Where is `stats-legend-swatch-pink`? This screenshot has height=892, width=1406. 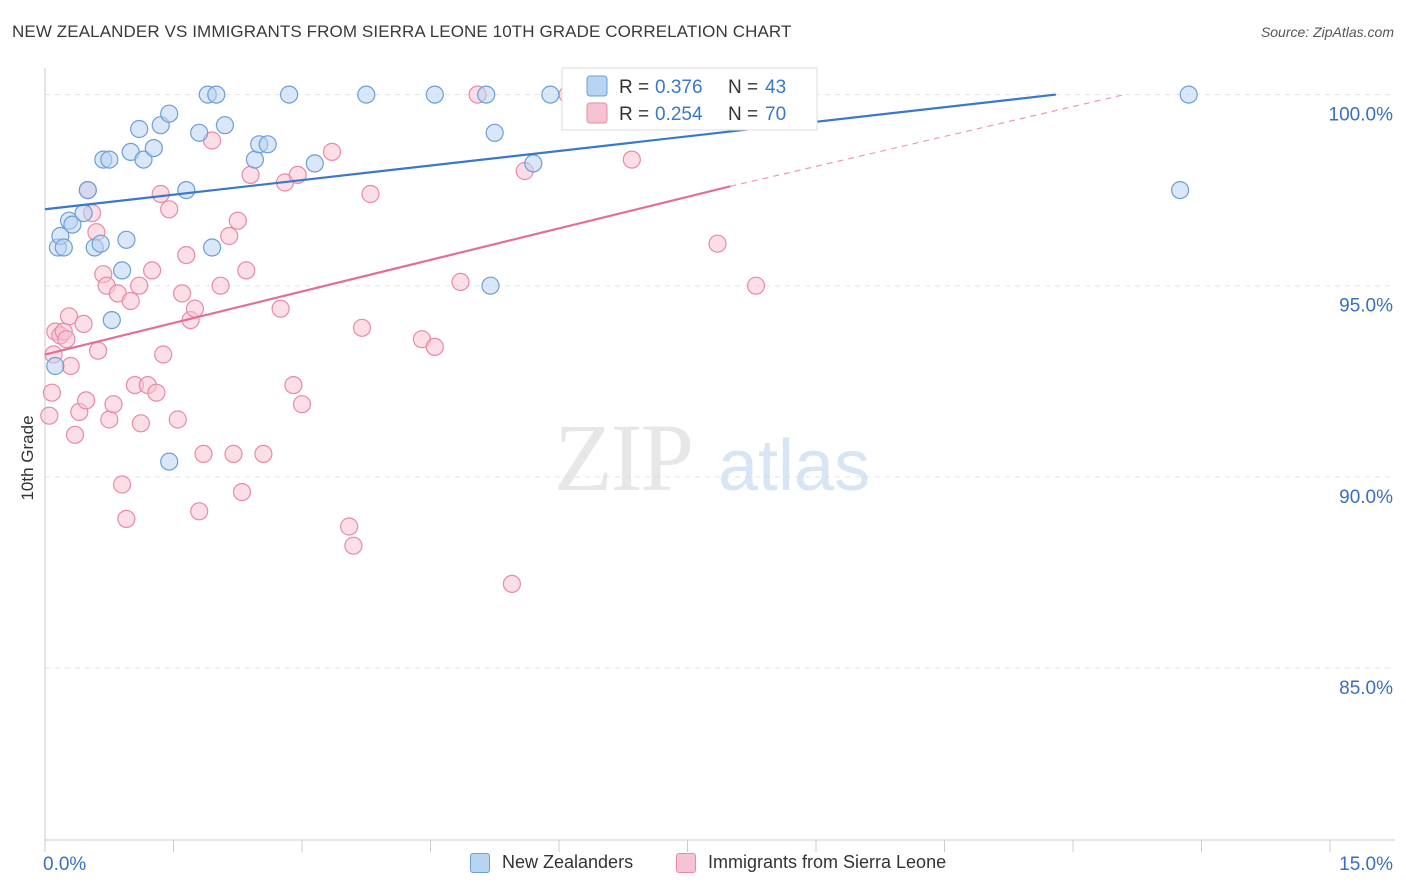
stats-legend-swatch-pink is located at coordinates (597, 113).